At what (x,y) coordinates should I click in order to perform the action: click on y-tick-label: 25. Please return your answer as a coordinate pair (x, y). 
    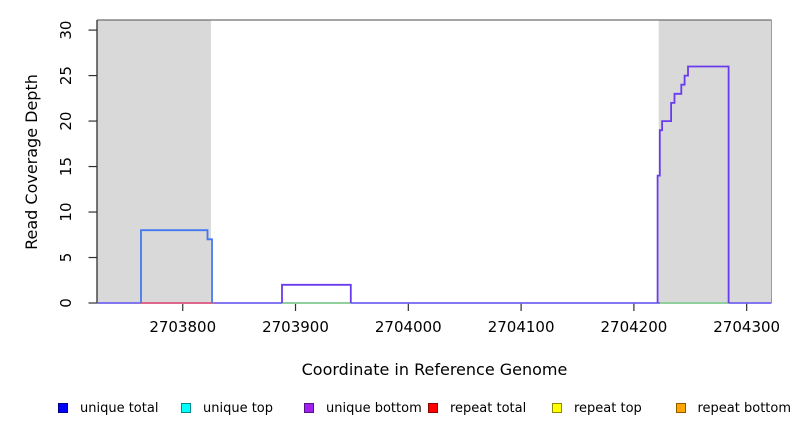
    Looking at the image, I should click on (66, 75).